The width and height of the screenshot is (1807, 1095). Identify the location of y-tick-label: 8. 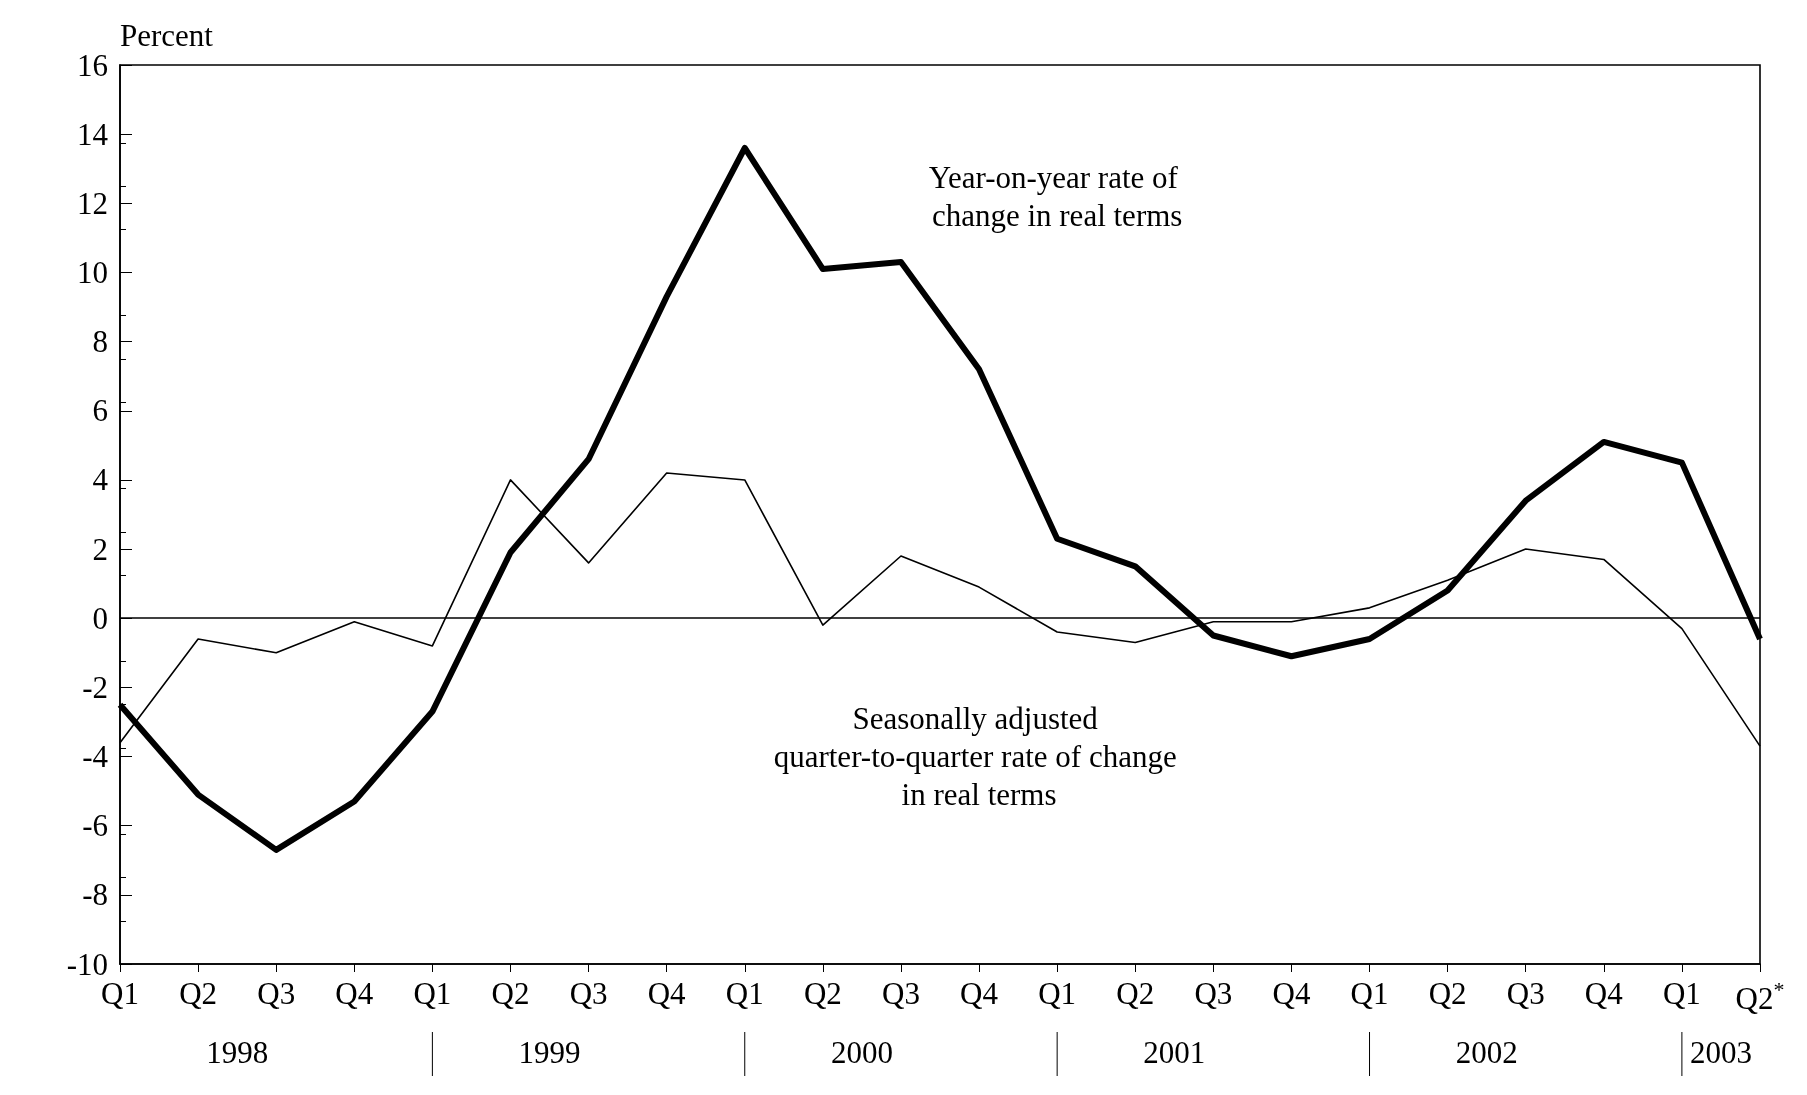
(100, 342).